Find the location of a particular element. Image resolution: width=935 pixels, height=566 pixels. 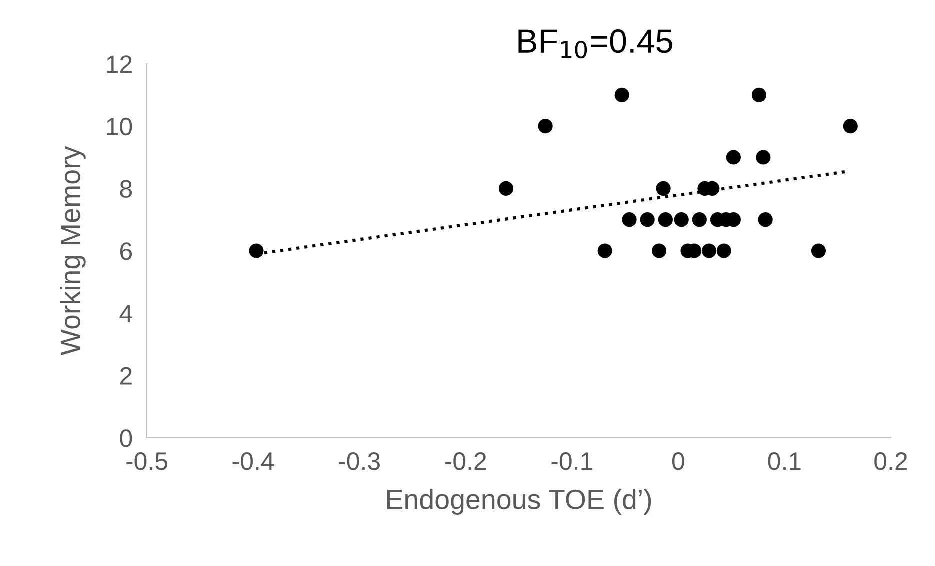

x-tick-label: -0.3 is located at coordinates (359, 461).